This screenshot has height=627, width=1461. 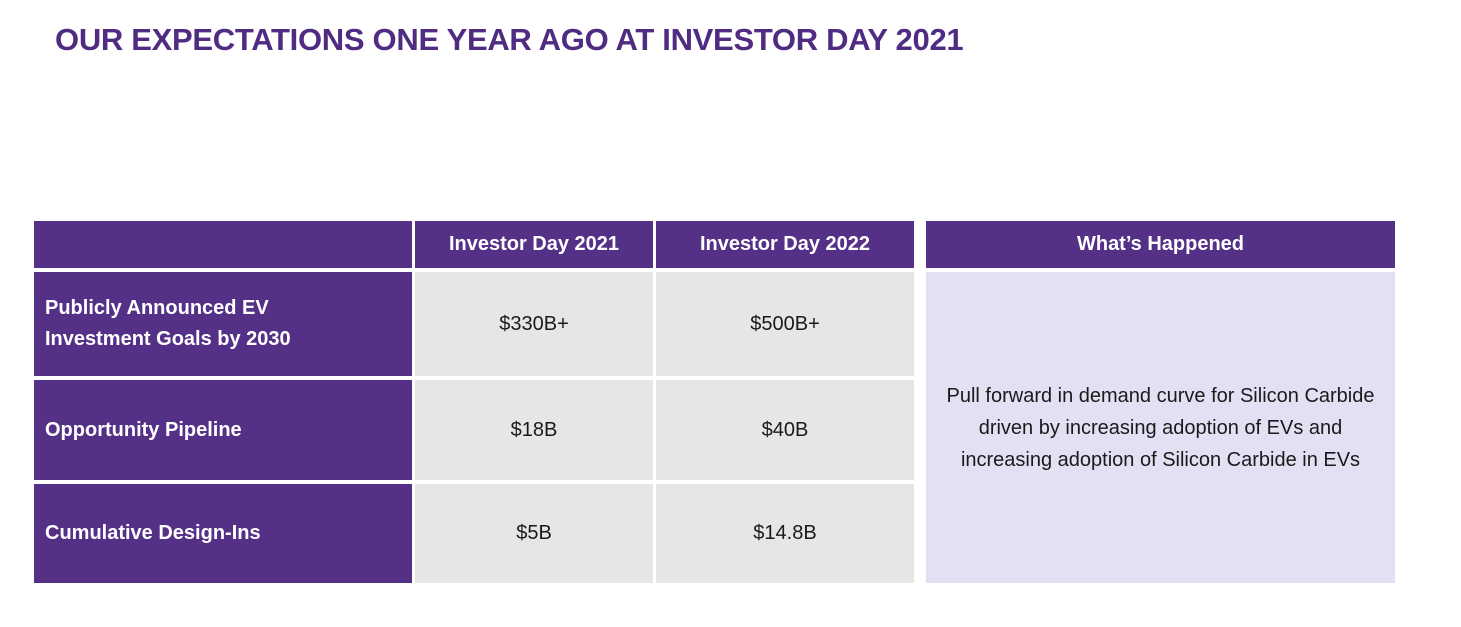 What do you see at coordinates (143, 429) in the screenshot?
I see `row-label-text: Opportunity Pipeline` at bounding box center [143, 429].